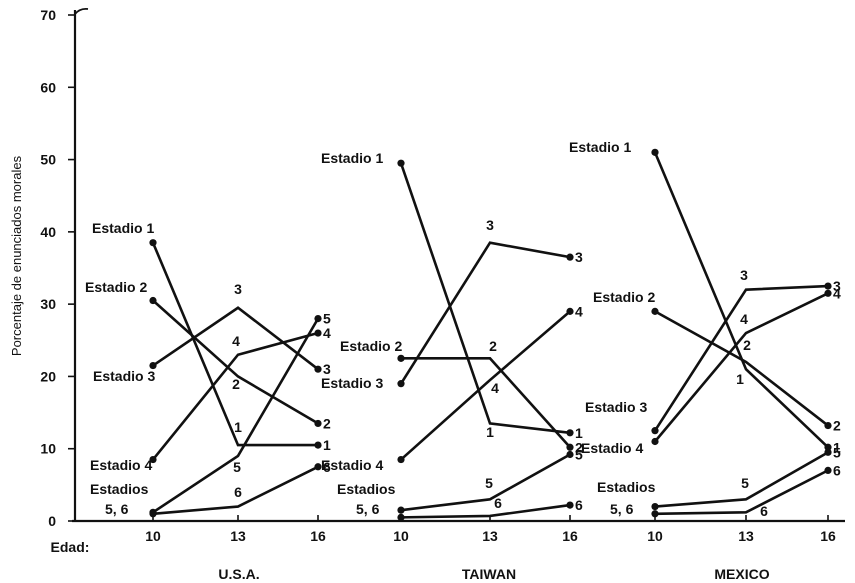 The width and height of the screenshot is (855, 583). What do you see at coordinates (237, 467) in the screenshot?
I see `usa-mid-label-5: 5` at bounding box center [237, 467].